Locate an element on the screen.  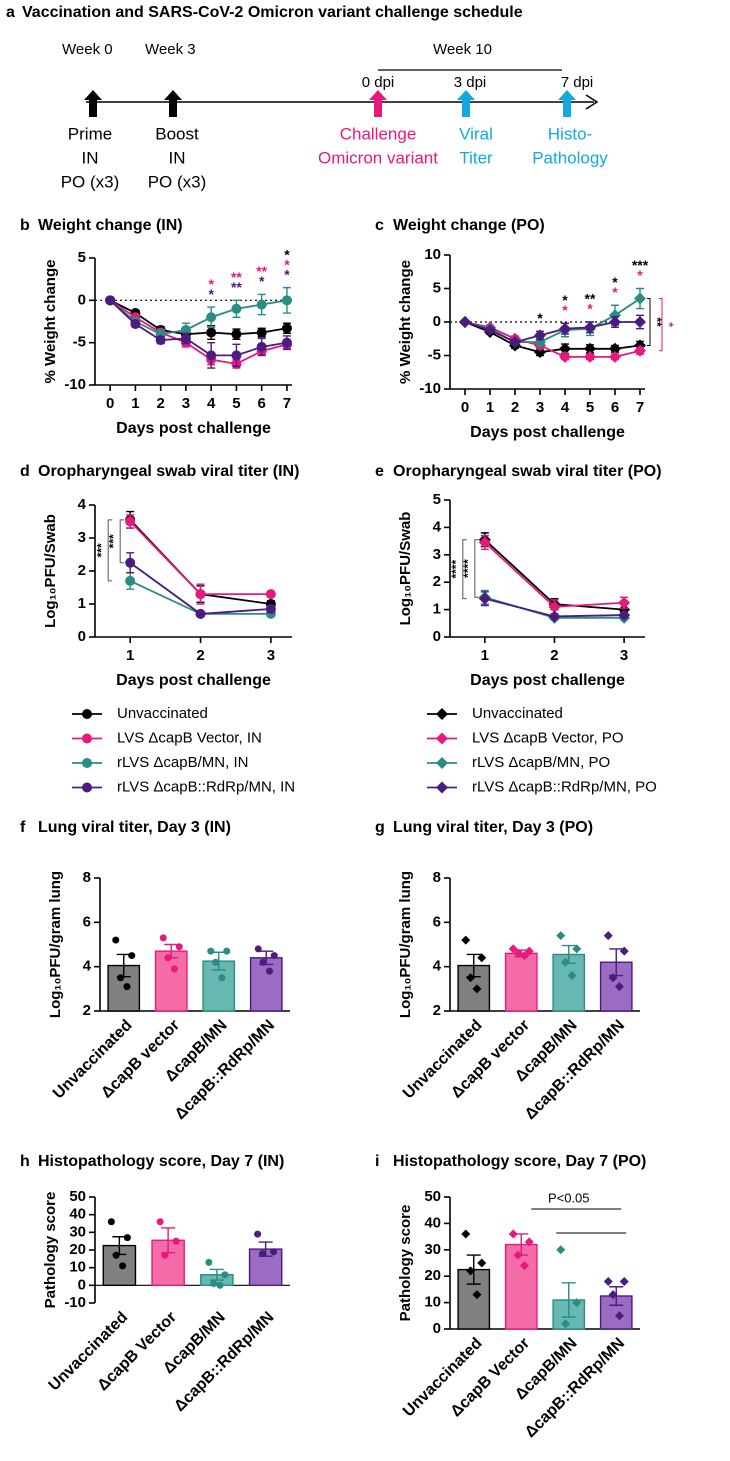
step-label: Omicron variant is located at coordinates (378, 157).